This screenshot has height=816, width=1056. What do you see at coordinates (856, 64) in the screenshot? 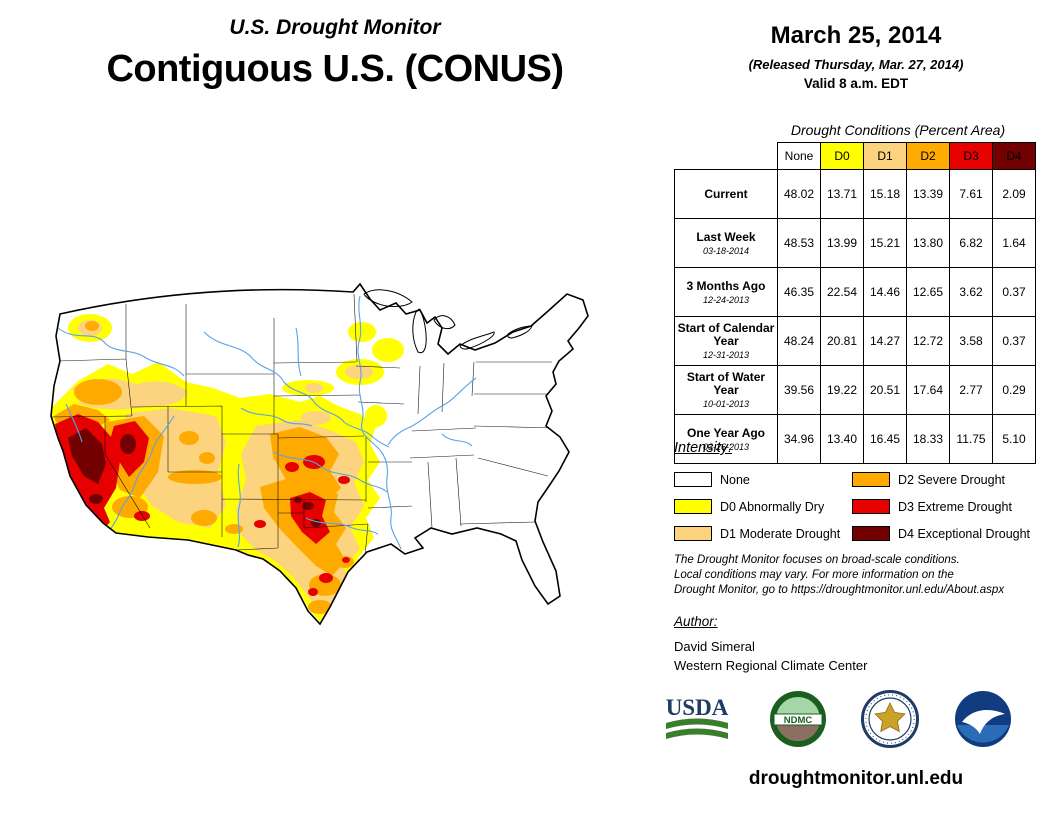
I see `released-date: (Released Thursday, Mar. 27, 2014)` at bounding box center [856, 64].